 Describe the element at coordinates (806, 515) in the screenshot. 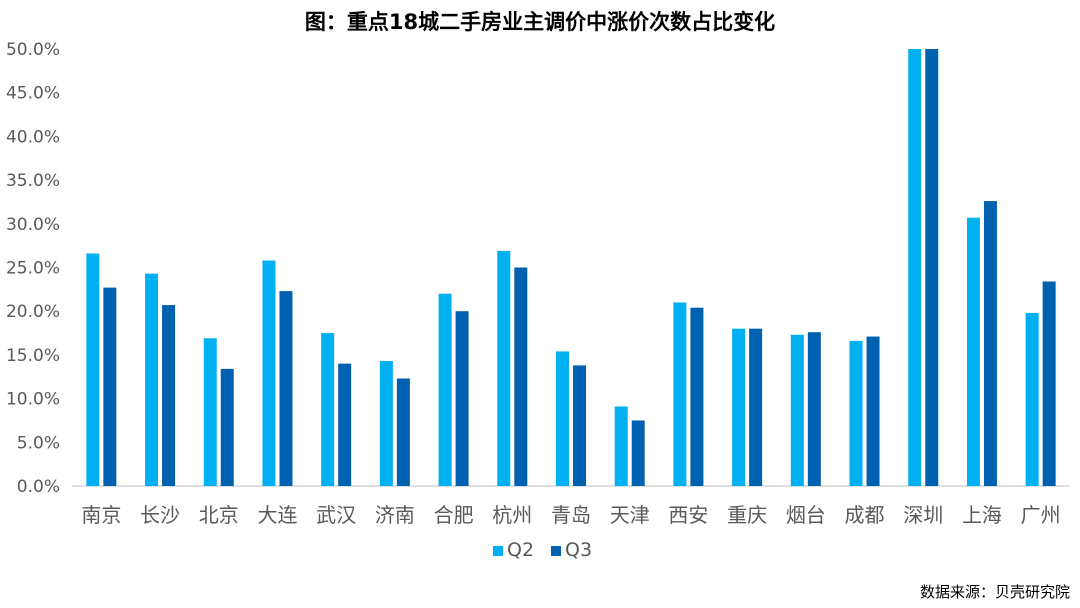

I see `x-tick-label: 烟台` at that location.